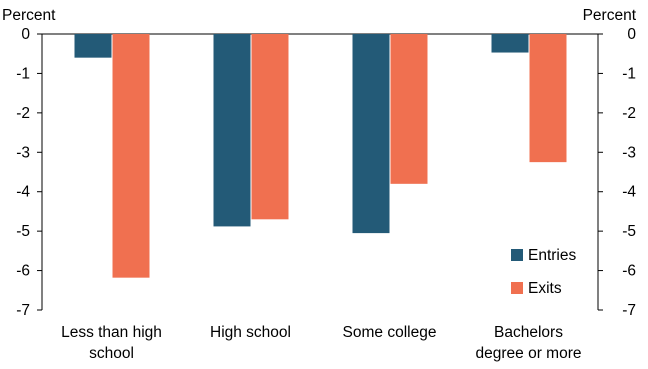 This screenshot has height=369, width=648. What do you see at coordinates (111, 353) in the screenshot?
I see `x-tick-label: school` at bounding box center [111, 353].